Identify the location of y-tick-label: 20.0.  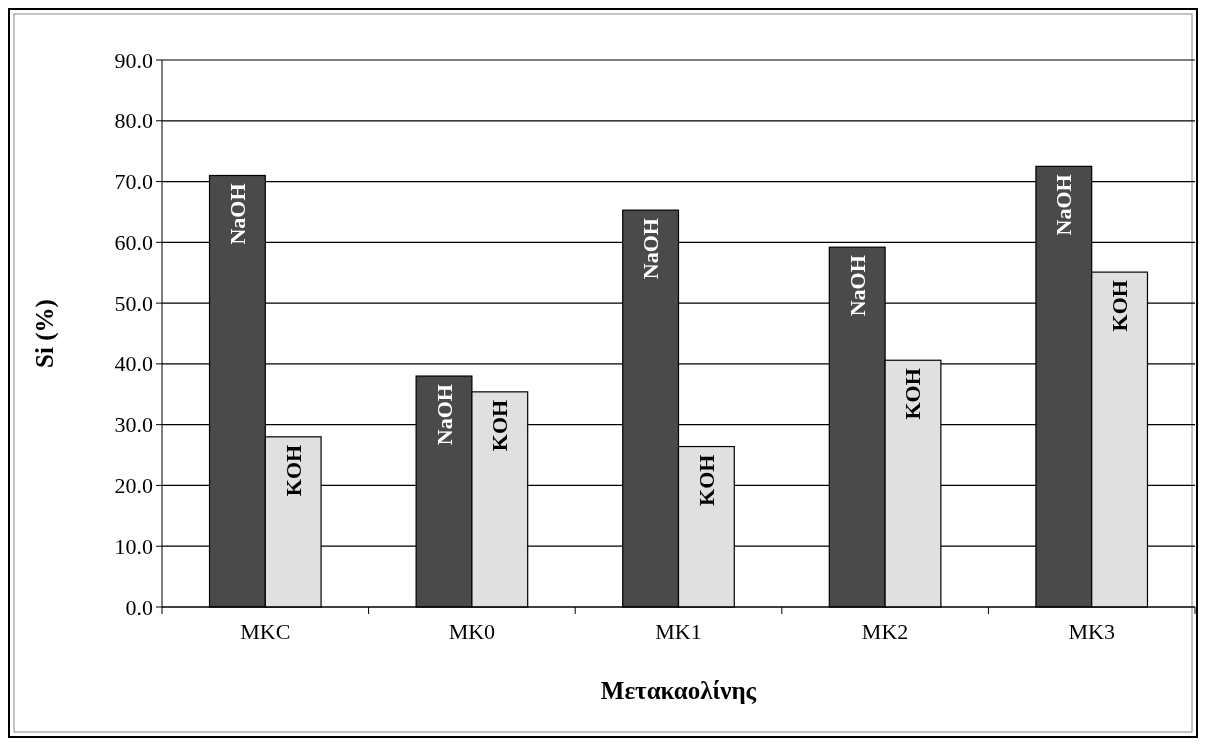
(133, 485).